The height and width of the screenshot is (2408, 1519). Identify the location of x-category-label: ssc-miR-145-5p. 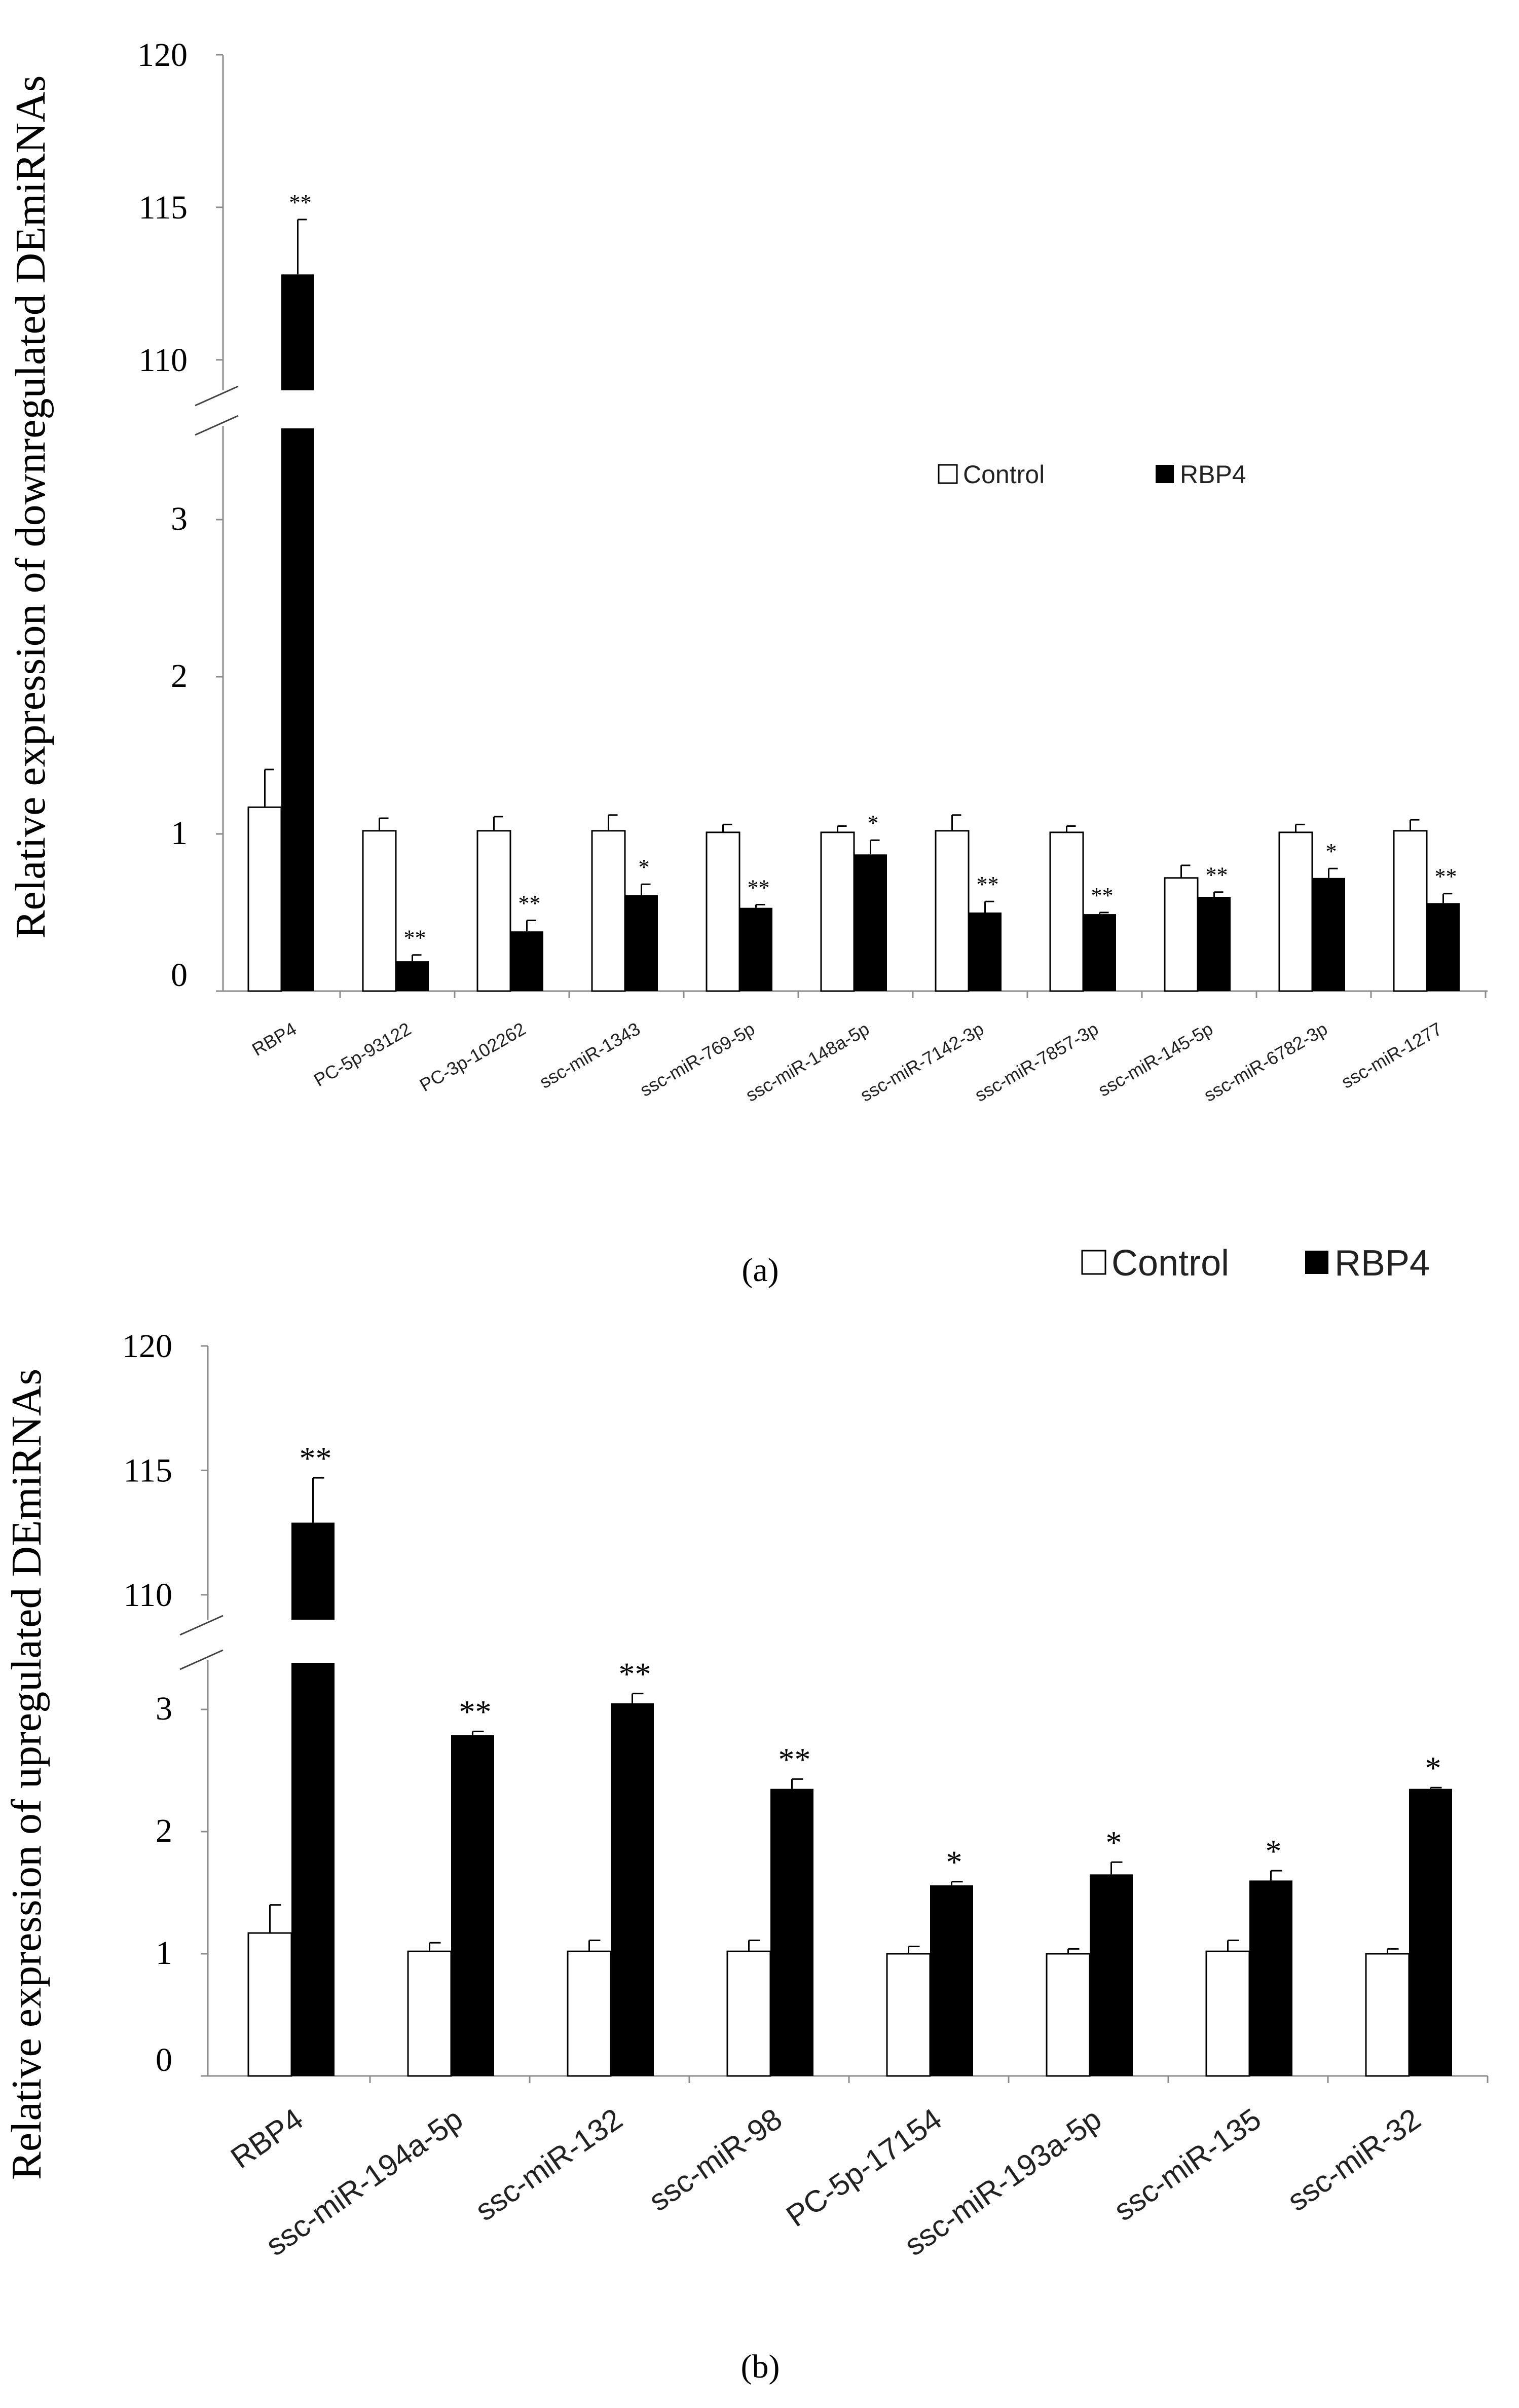
(1155, 1059).